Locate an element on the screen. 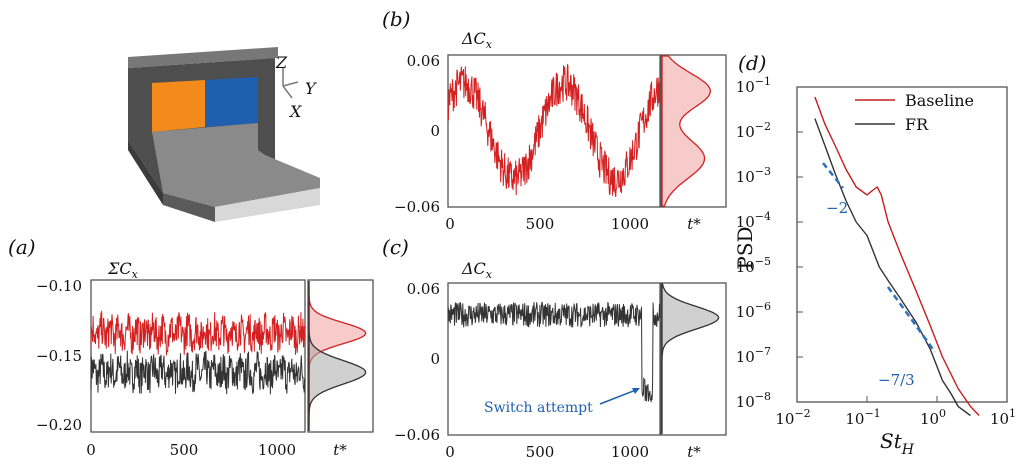 The height and width of the screenshot is (466, 1025). c-ytick-2: −0.06 is located at coordinates (417, 435).